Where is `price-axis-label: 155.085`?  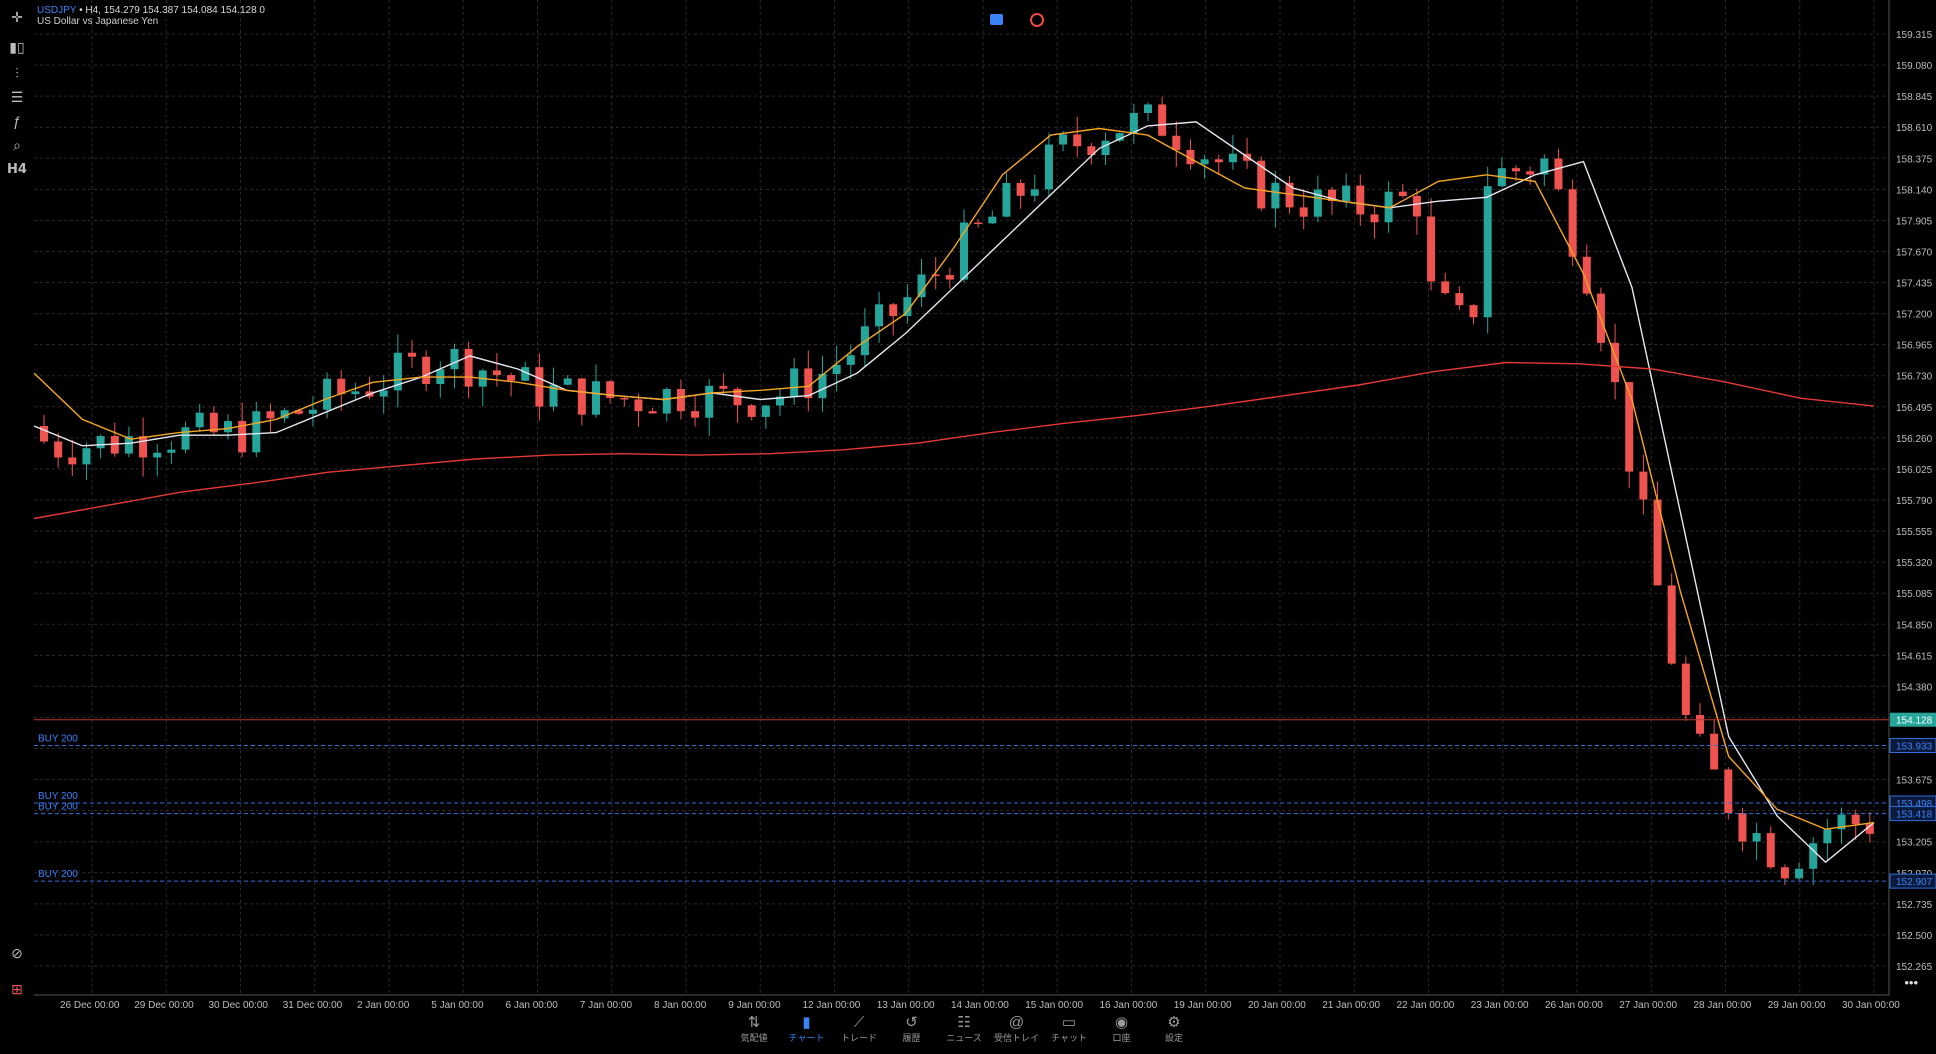 price-axis-label: 155.085 is located at coordinates (1914, 594).